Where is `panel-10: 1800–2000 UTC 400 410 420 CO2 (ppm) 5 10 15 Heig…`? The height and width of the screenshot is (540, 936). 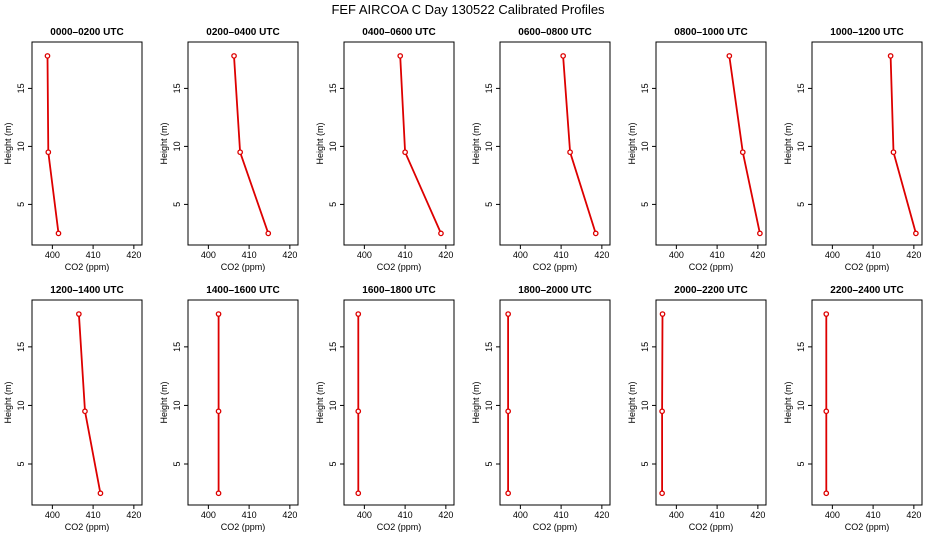
panel-10: 1800–2000 UTC 400 410 420 CO2 (ppm) 5 10 15 Heig… is located at coordinates (541, 408).